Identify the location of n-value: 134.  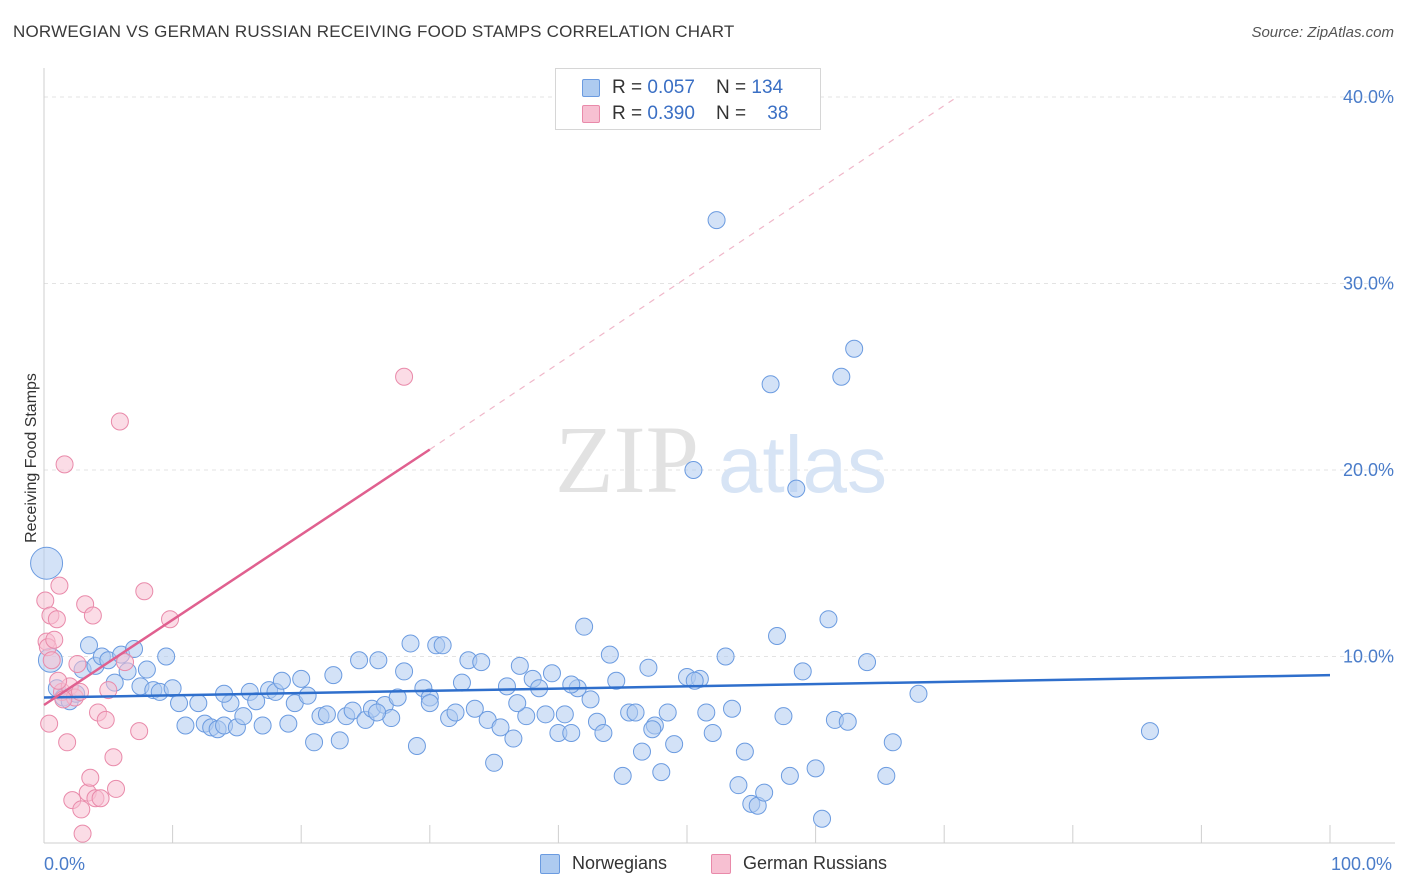
(767, 87).